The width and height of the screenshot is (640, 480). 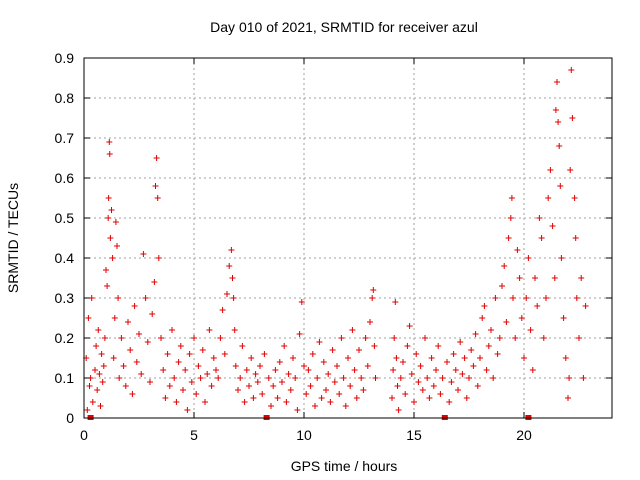 What do you see at coordinates (524, 435) in the screenshot?
I see `x-tick-label: 20` at bounding box center [524, 435].